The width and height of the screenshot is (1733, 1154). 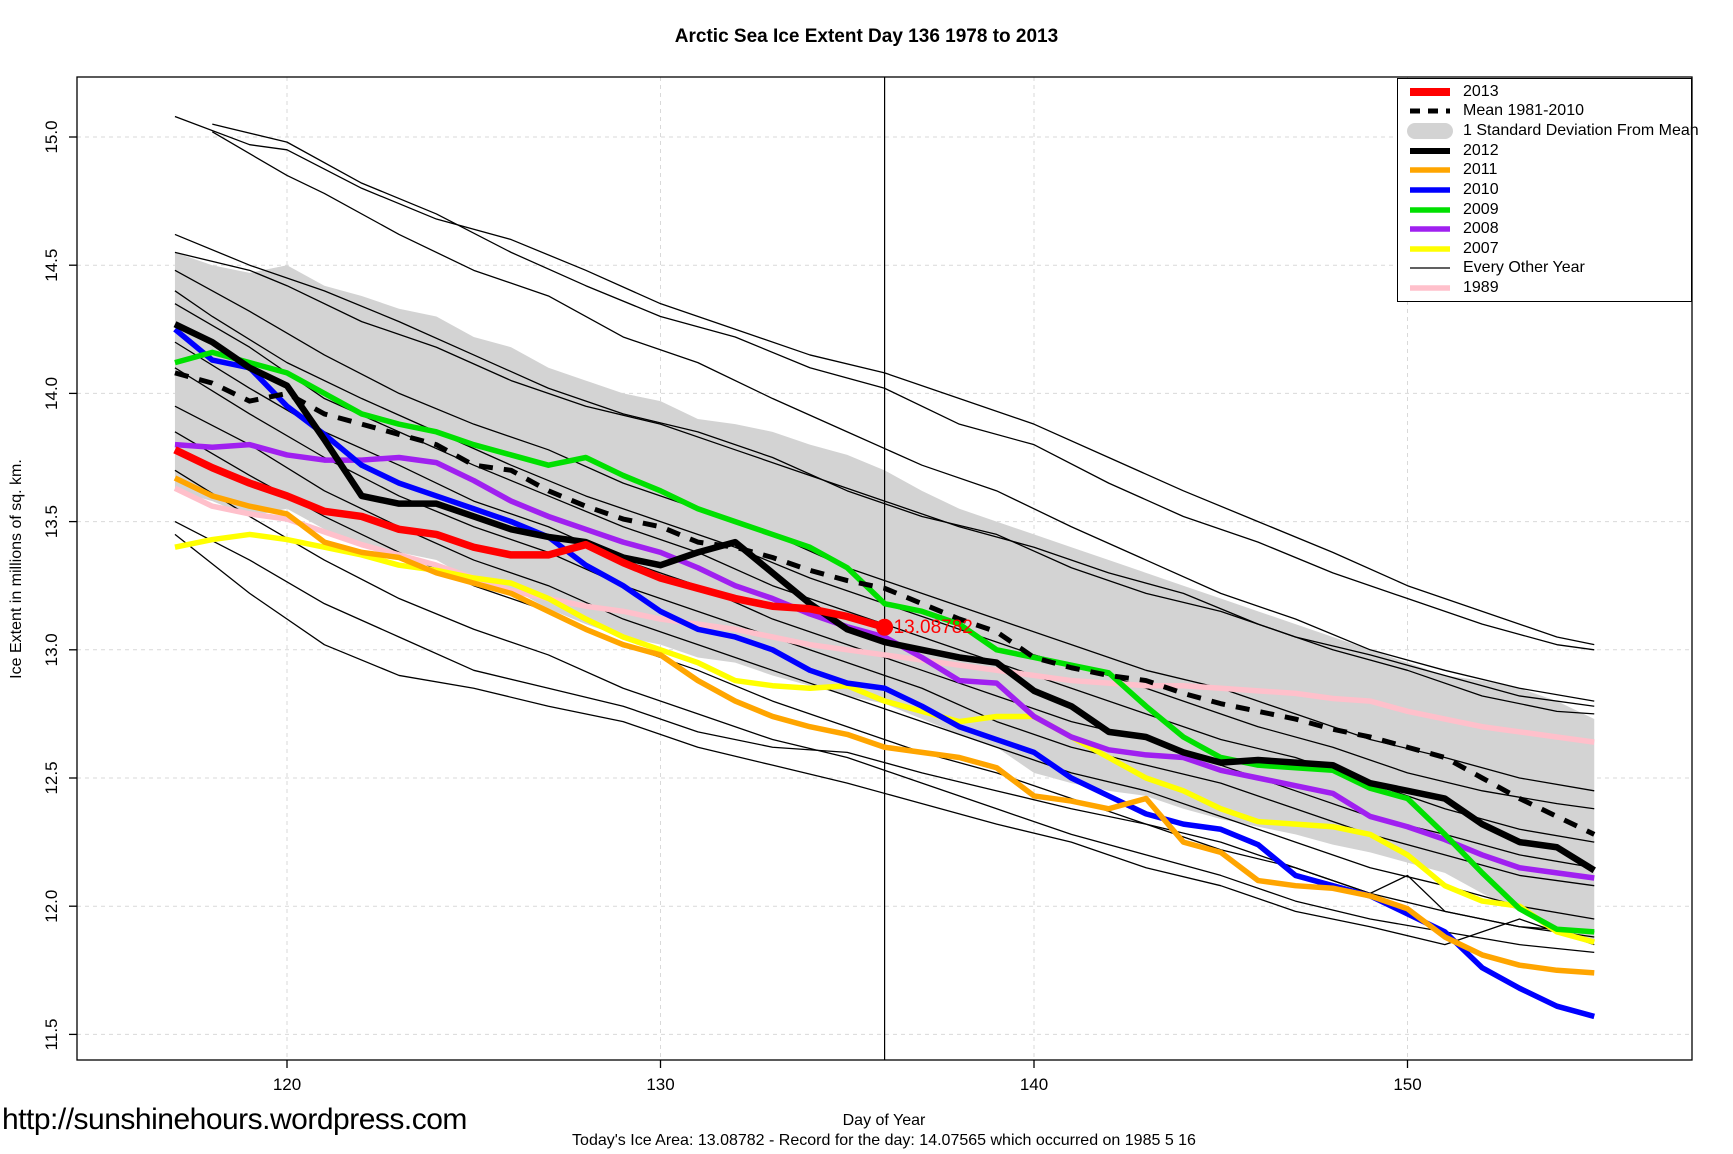 I want to click on x-tick-label: 120, so click(x=287, y=1084).